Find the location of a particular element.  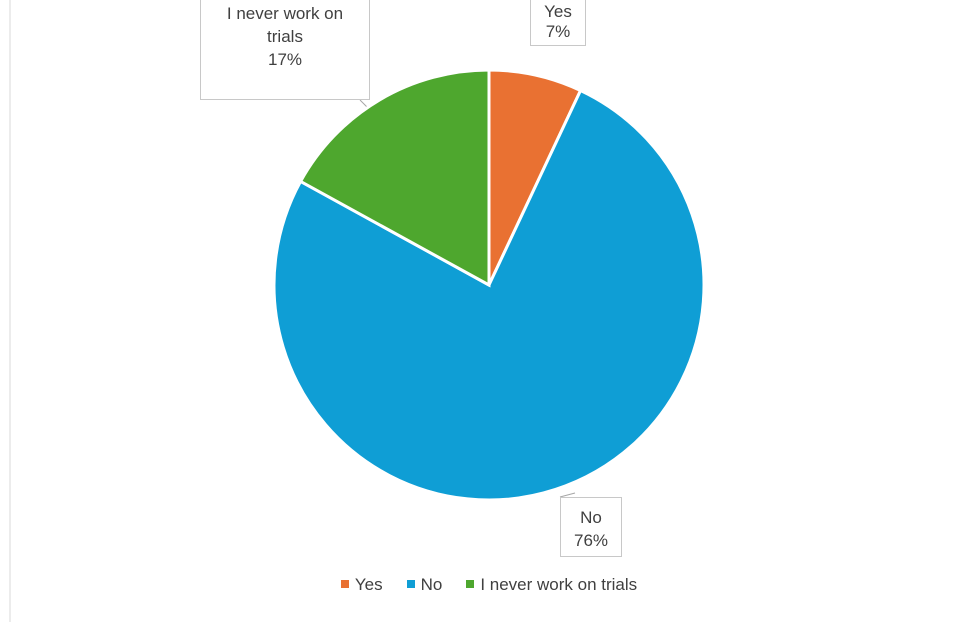

data-label-value: 17% is located at coordinates (285, 59).